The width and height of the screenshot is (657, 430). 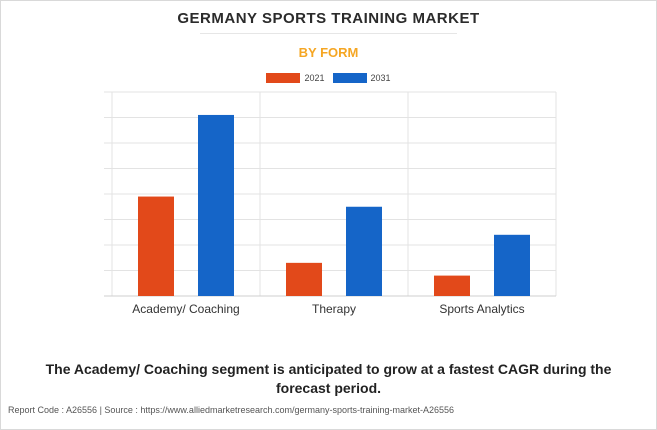 I want to click on legend-label-2031: 2031, so click(x=380, y=78).